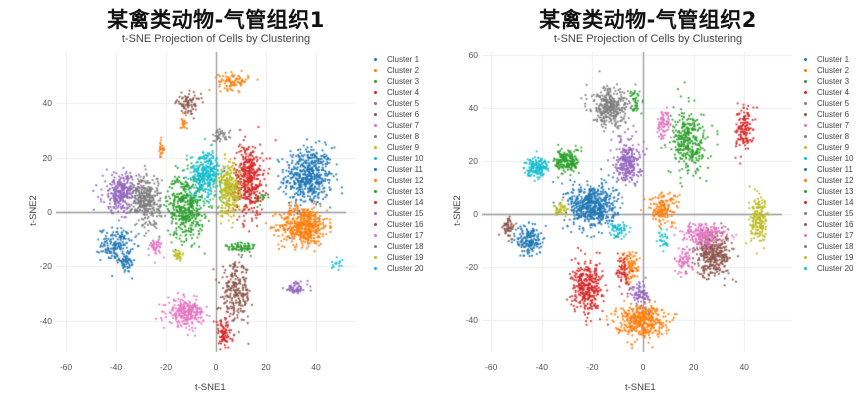 This screenshot has height=402, width=864. What do you see at coordinates (403, 103) in the screenshot?
I see `legend-label: Cluster 5` at bounding box center [403, 103].